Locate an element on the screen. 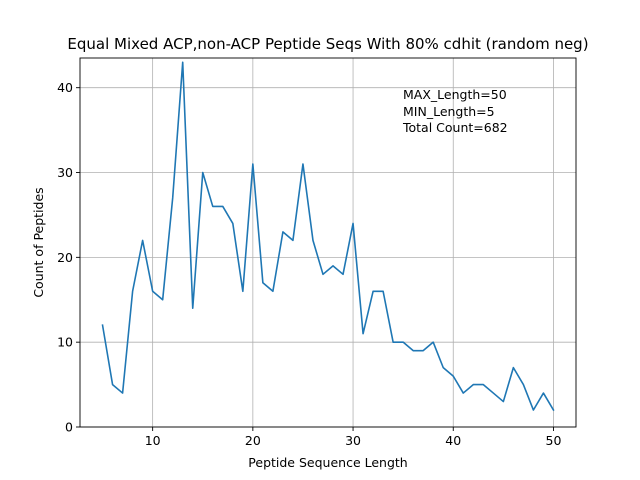 This screenshot has height=480, width=640. y-tick-label: 10 is located at coordinates (65, 342).